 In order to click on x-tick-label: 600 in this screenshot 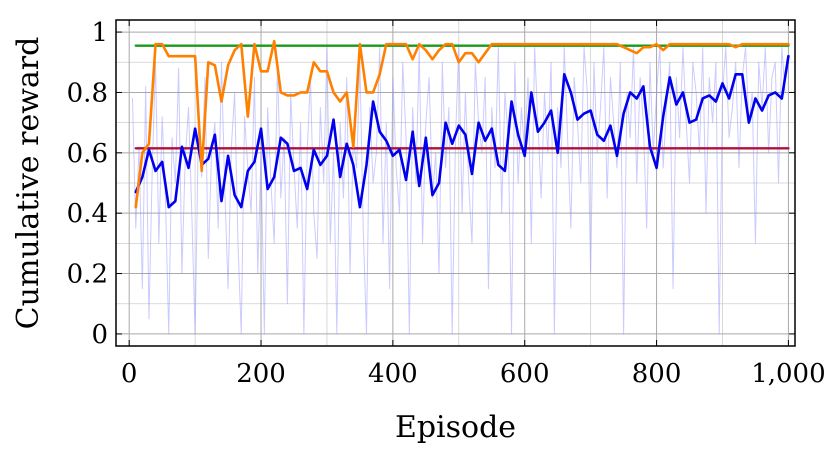, I will do `click(525, 374)`.